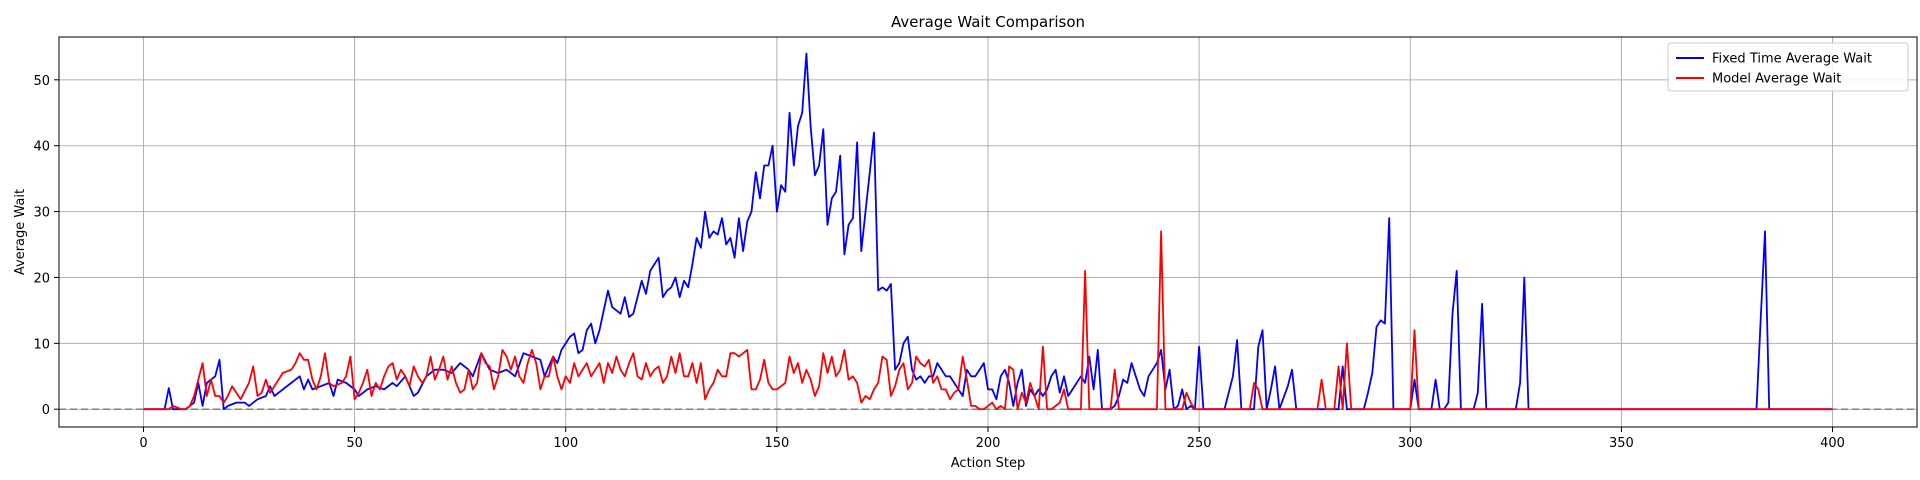  I want to click on x-tick-label: 250, so click(1199, 443).